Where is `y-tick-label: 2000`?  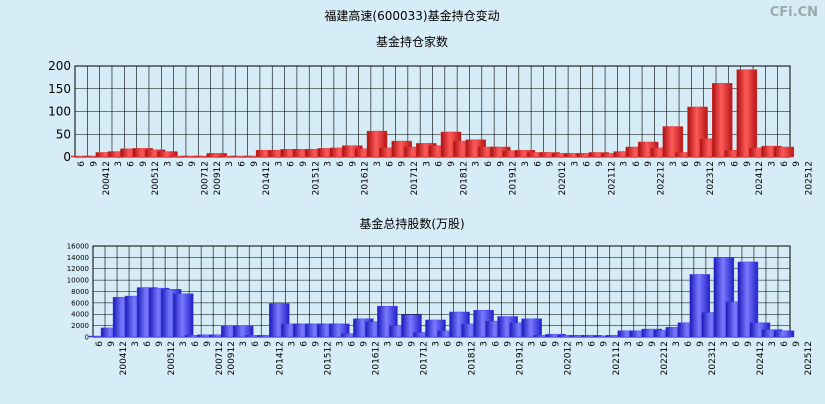
y-tick-label: 2000 is located at coordinates (80, 326).